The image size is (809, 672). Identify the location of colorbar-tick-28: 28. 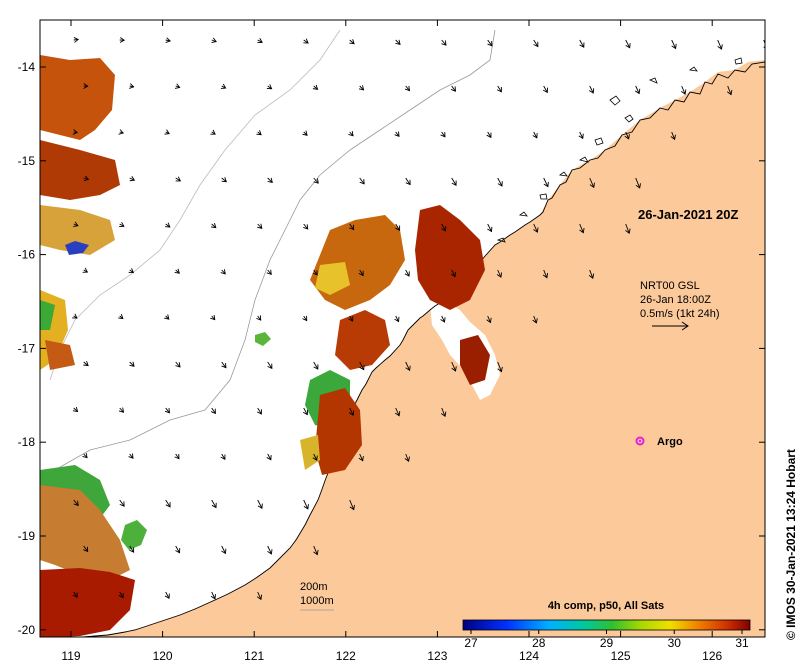
(539, 643).